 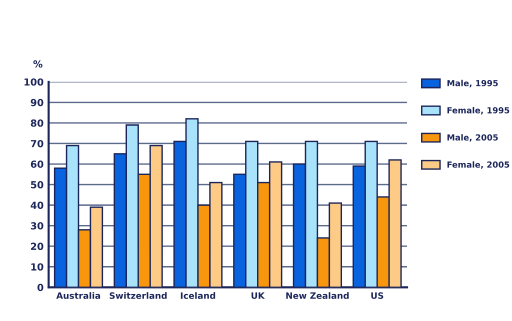 I want to click on x-tick-label: US, so click(x=377, y=295).